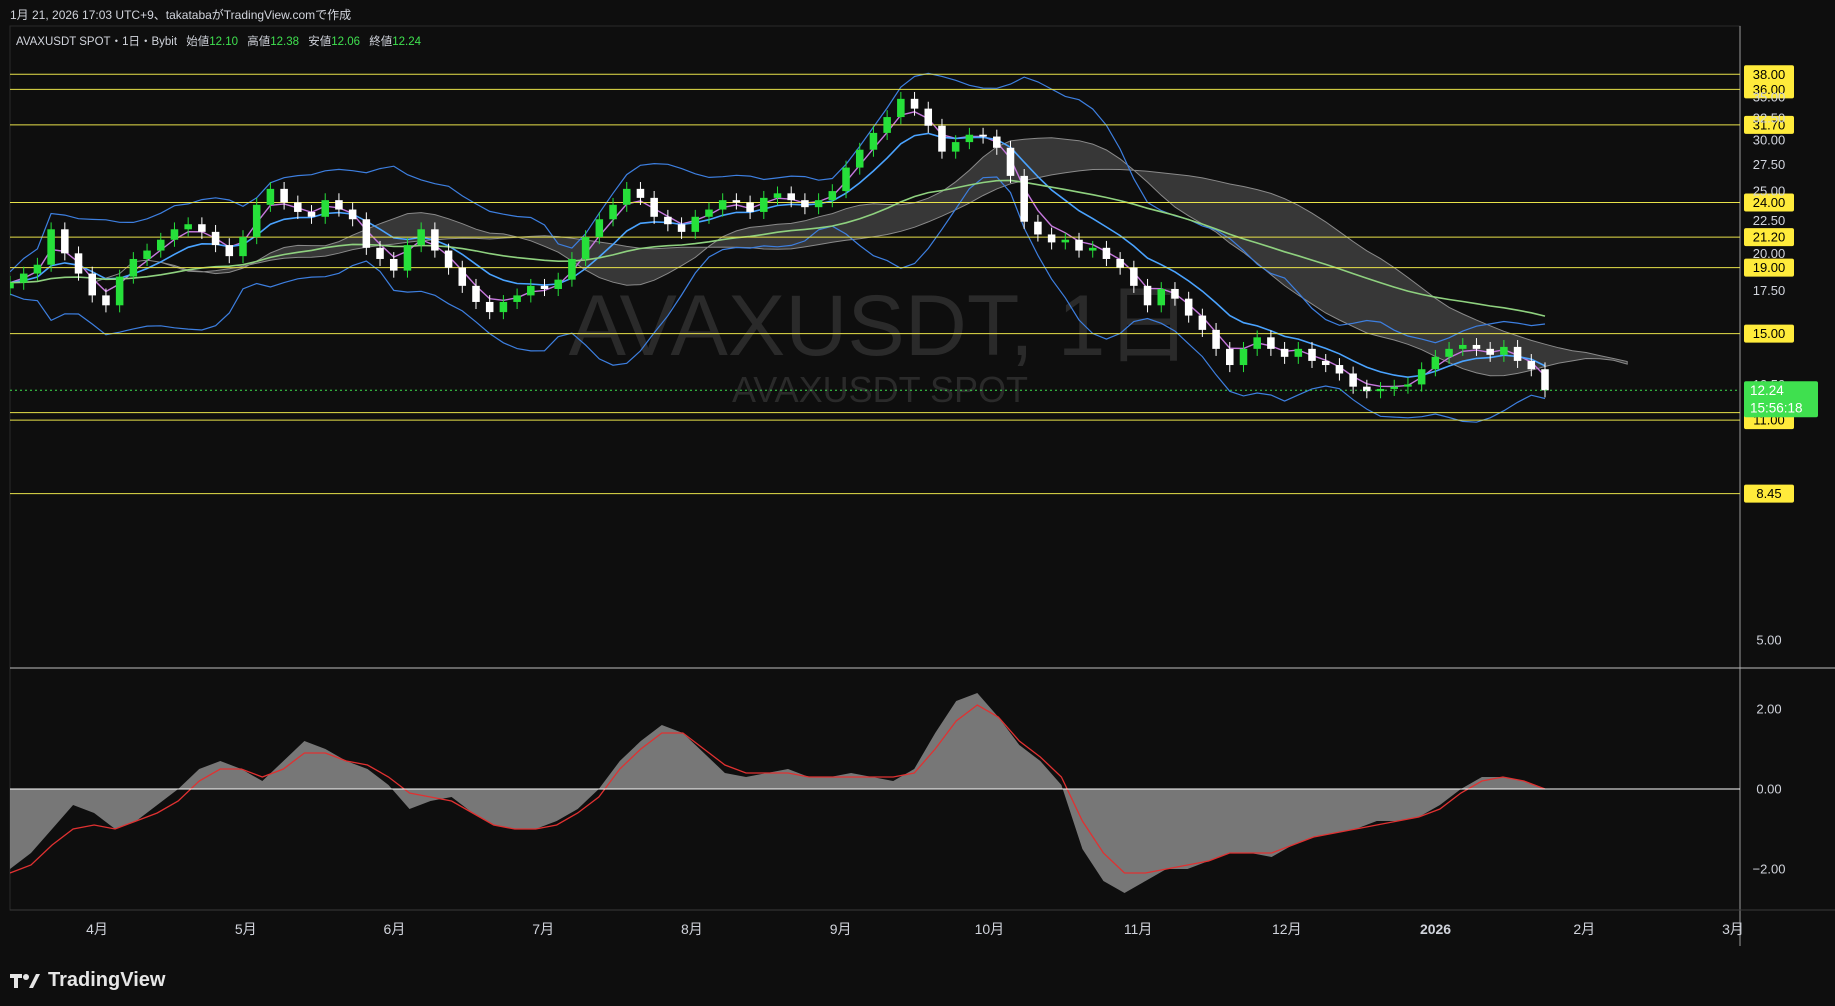  What do you see at coordinates (778, 248) in the screenshot?
I see `ema-slow-line` at bounding box center [778, 248].